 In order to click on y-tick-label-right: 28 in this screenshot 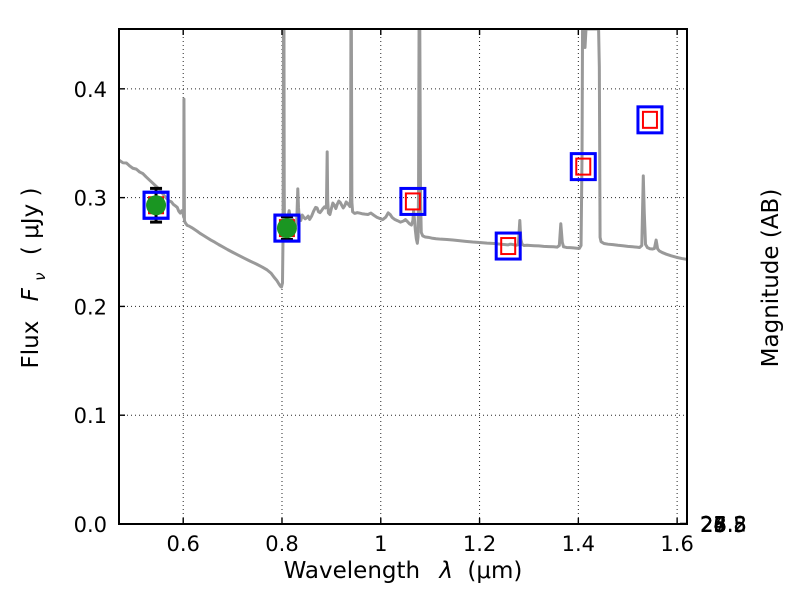, I will do `click(713, 525)`.